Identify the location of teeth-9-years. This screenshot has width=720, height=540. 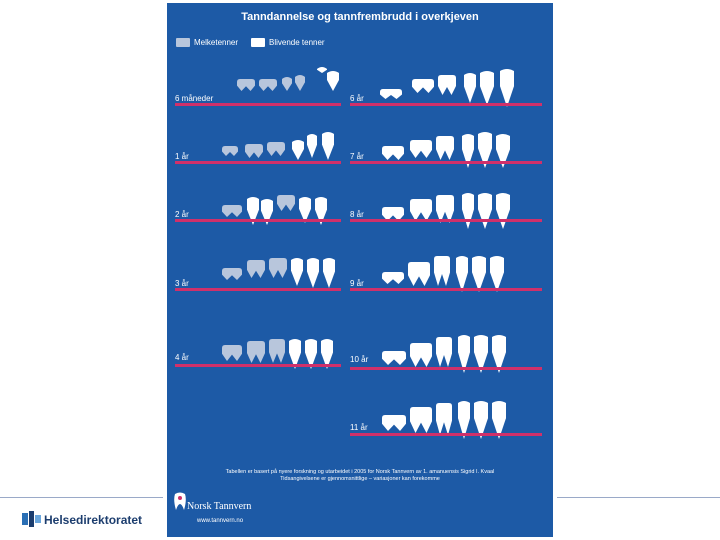
(443, 274).